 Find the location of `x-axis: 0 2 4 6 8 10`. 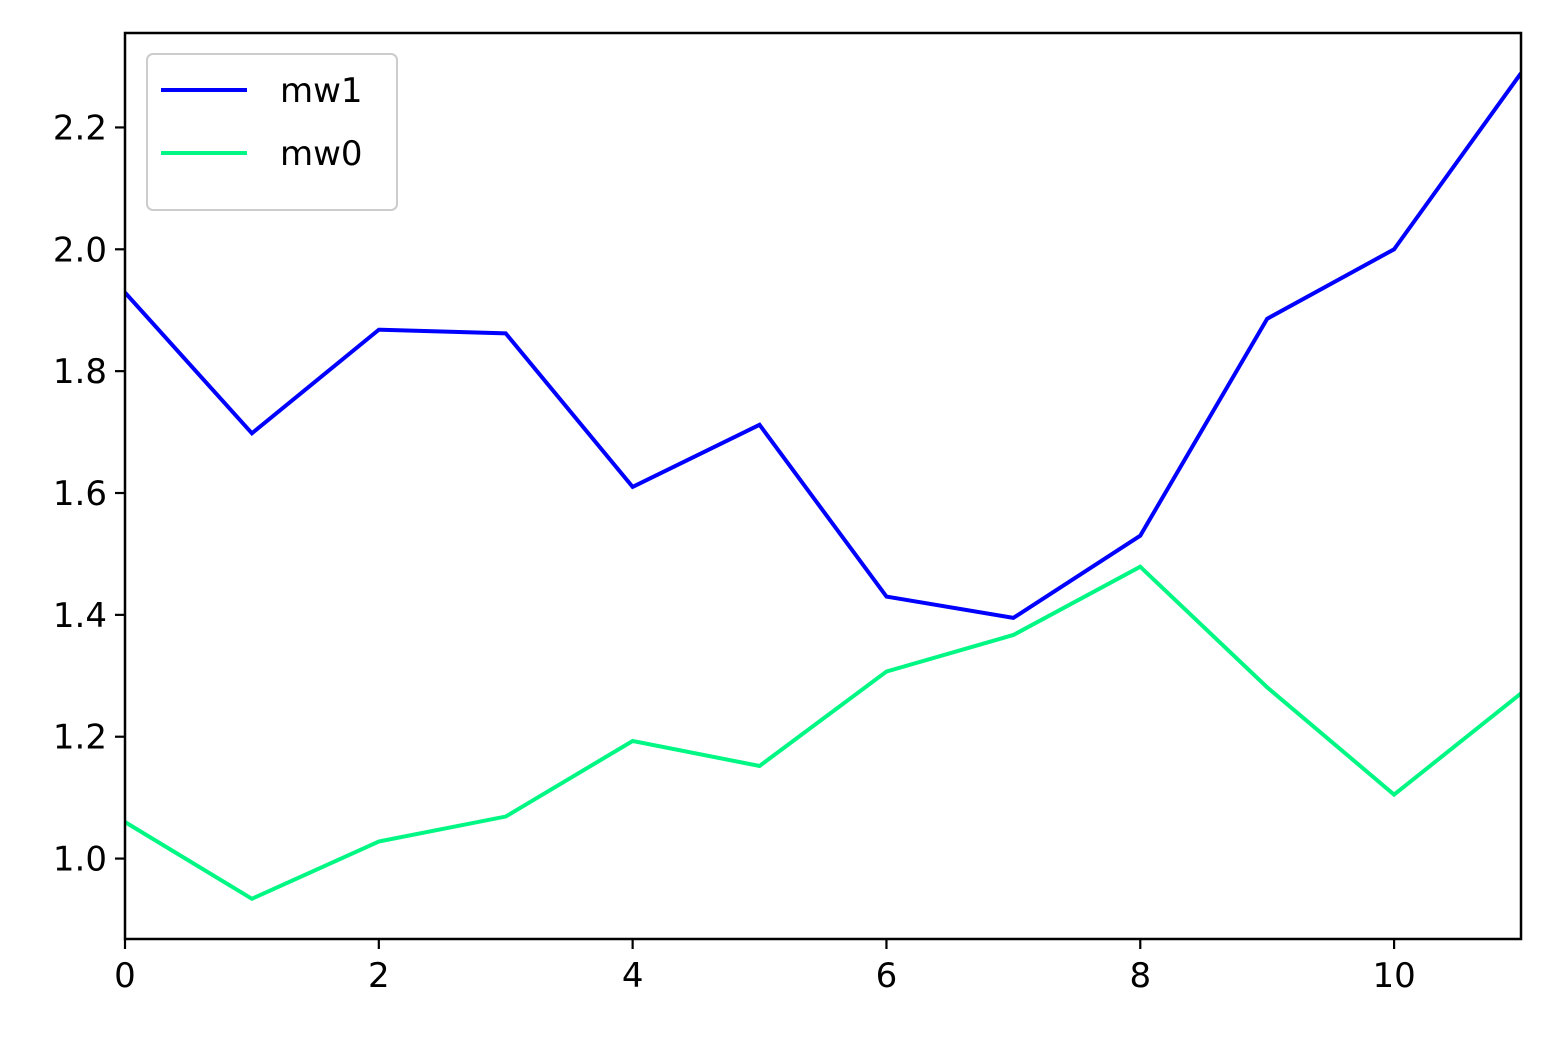

x-axis: 0 2 4 6 8 10 is located at coordinates (765, 967).